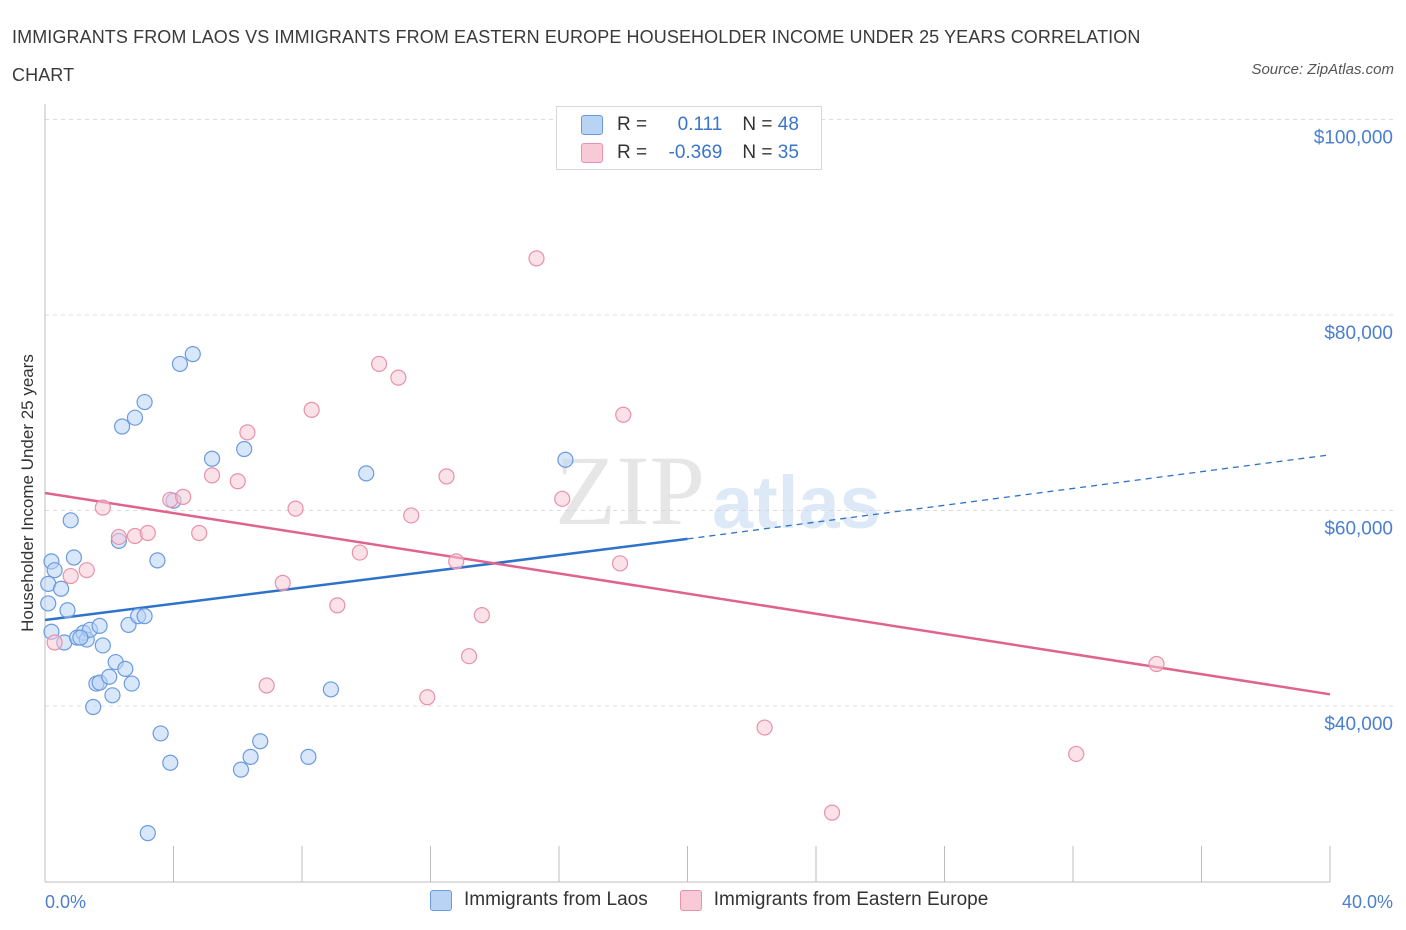 This screenshot has height=930, width=1406. Describe the element at coordinates (1358, 529) in the screenshot. I see `y-tick-label: $60,000` at that location.